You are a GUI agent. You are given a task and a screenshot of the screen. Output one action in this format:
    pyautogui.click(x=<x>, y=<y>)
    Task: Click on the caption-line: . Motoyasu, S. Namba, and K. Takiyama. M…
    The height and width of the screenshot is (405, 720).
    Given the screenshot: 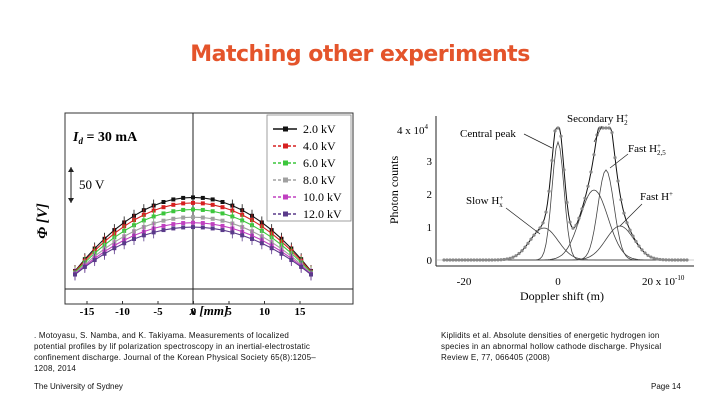 What is the action you would take?
    pyautogui.click(x=161, y=335)
    